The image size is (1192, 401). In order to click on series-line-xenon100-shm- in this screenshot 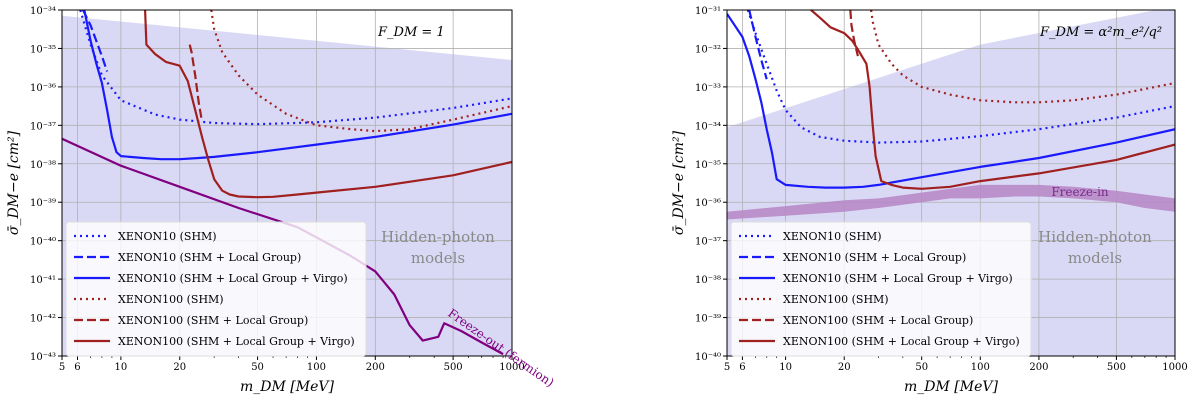, I will do `click(1022, 57)`.